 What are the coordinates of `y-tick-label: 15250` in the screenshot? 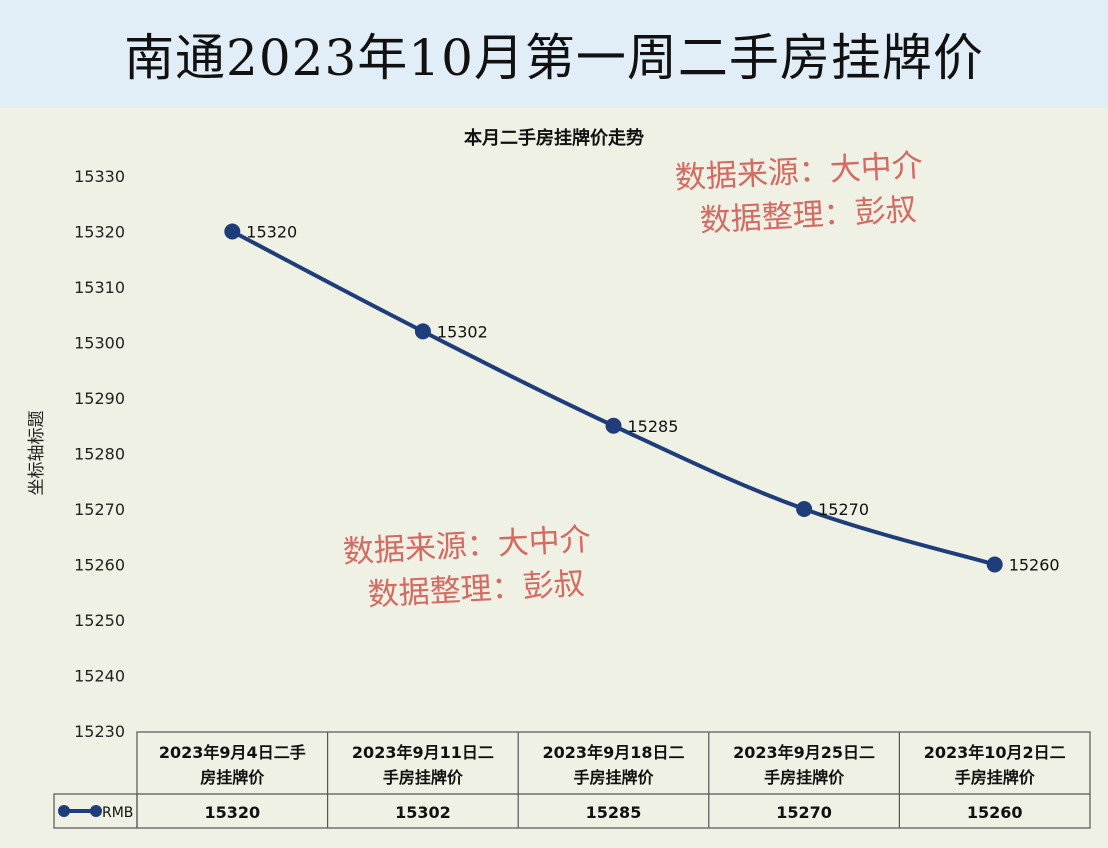 It's located at (99, 620).